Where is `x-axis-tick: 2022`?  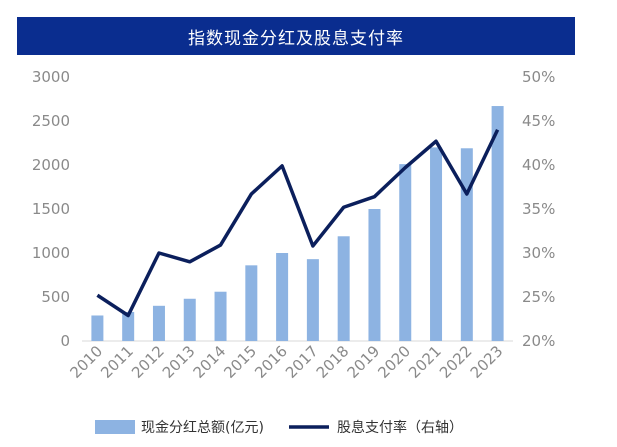 x-axis-tick: 2022 is located at coordinates (456, 362).